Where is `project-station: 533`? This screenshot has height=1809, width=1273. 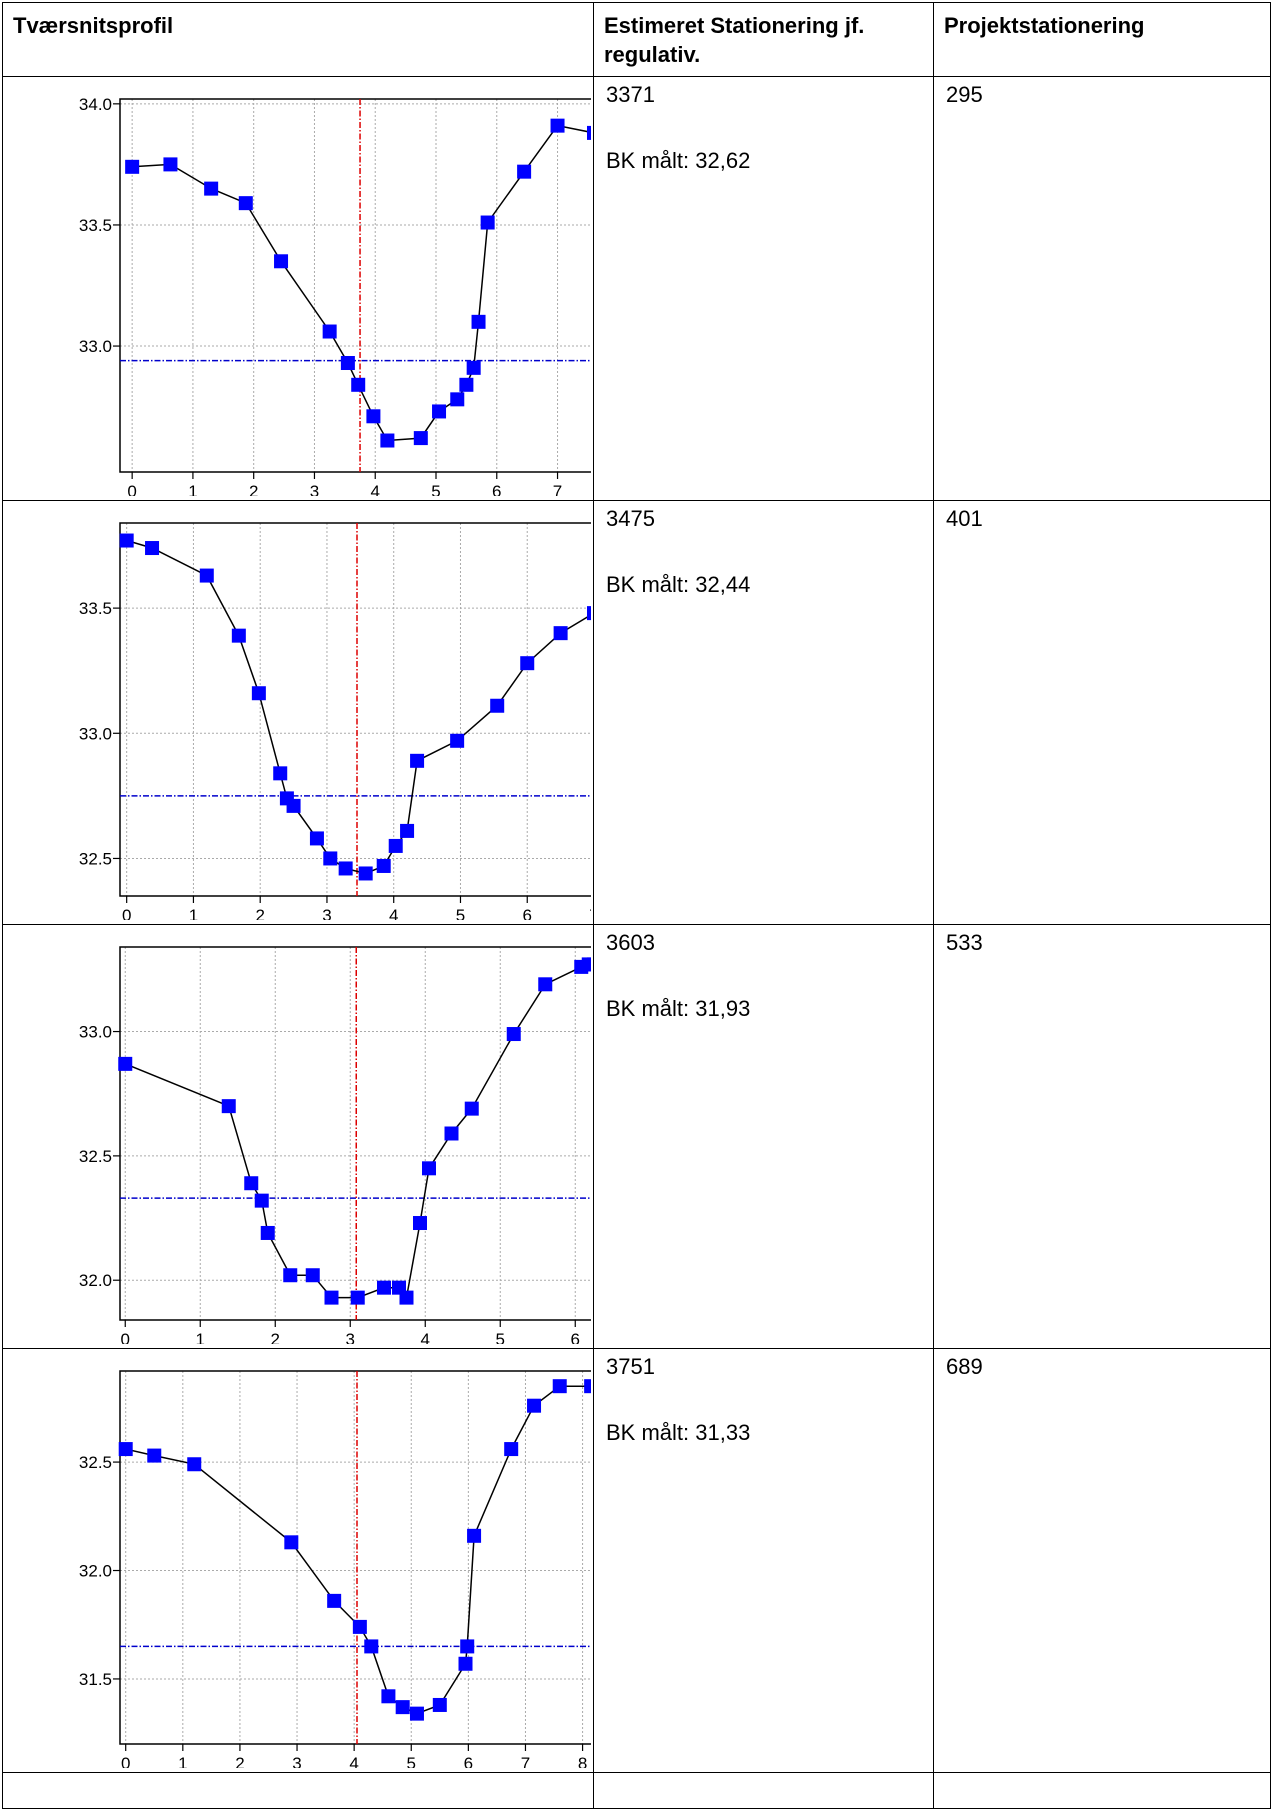 project-station: 533 is located at coordinates (964, 942).